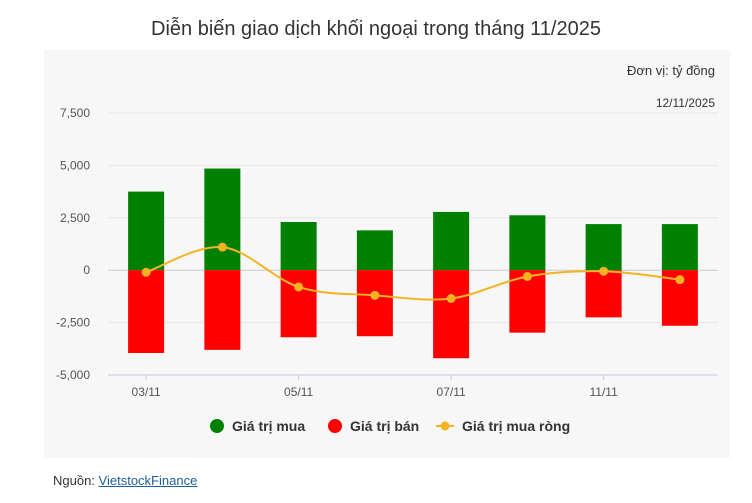 The width and height of the screenshot is (752, 503). Describe the element at coordinates (298, 392) in the screenshot. I see `x-tick-label: 05/11` at that location.